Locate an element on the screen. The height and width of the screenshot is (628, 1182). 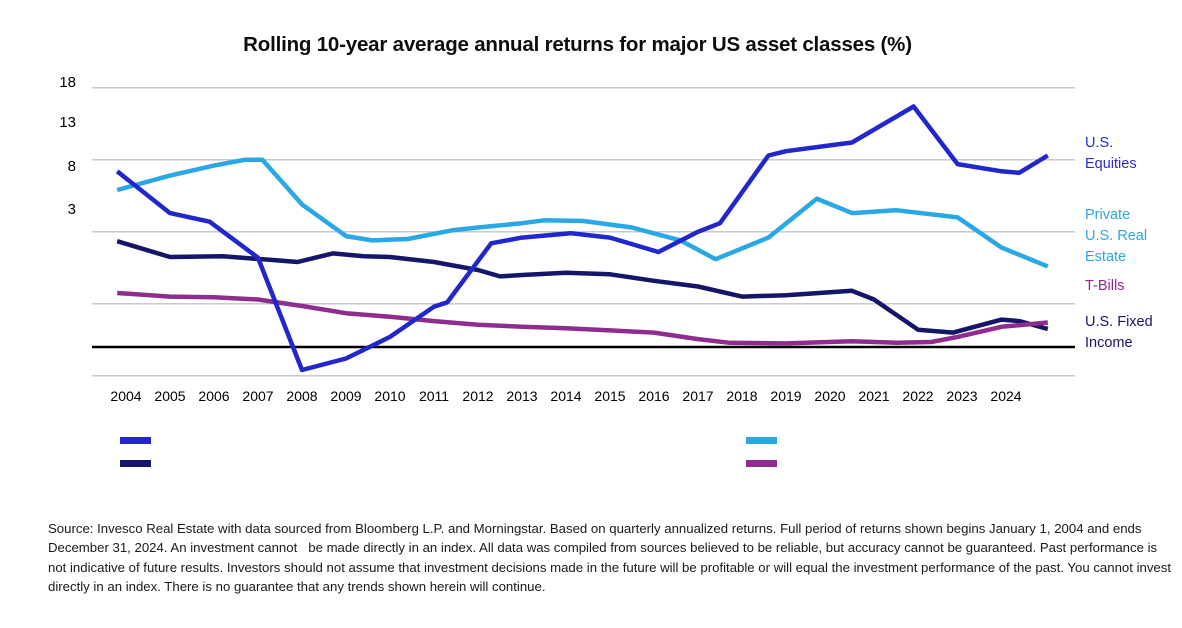
x-tick-label: 2017 is located at coordinates (698, 396).